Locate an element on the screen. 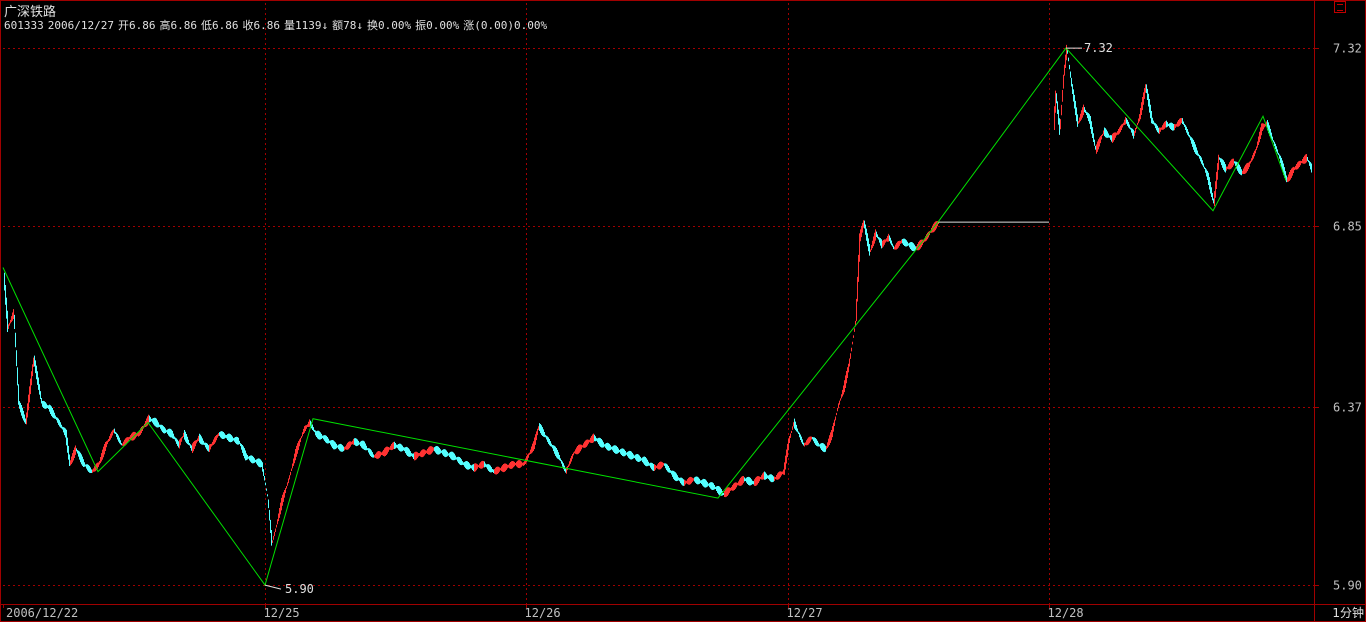  low-marker is located at coordinates (273, 587).